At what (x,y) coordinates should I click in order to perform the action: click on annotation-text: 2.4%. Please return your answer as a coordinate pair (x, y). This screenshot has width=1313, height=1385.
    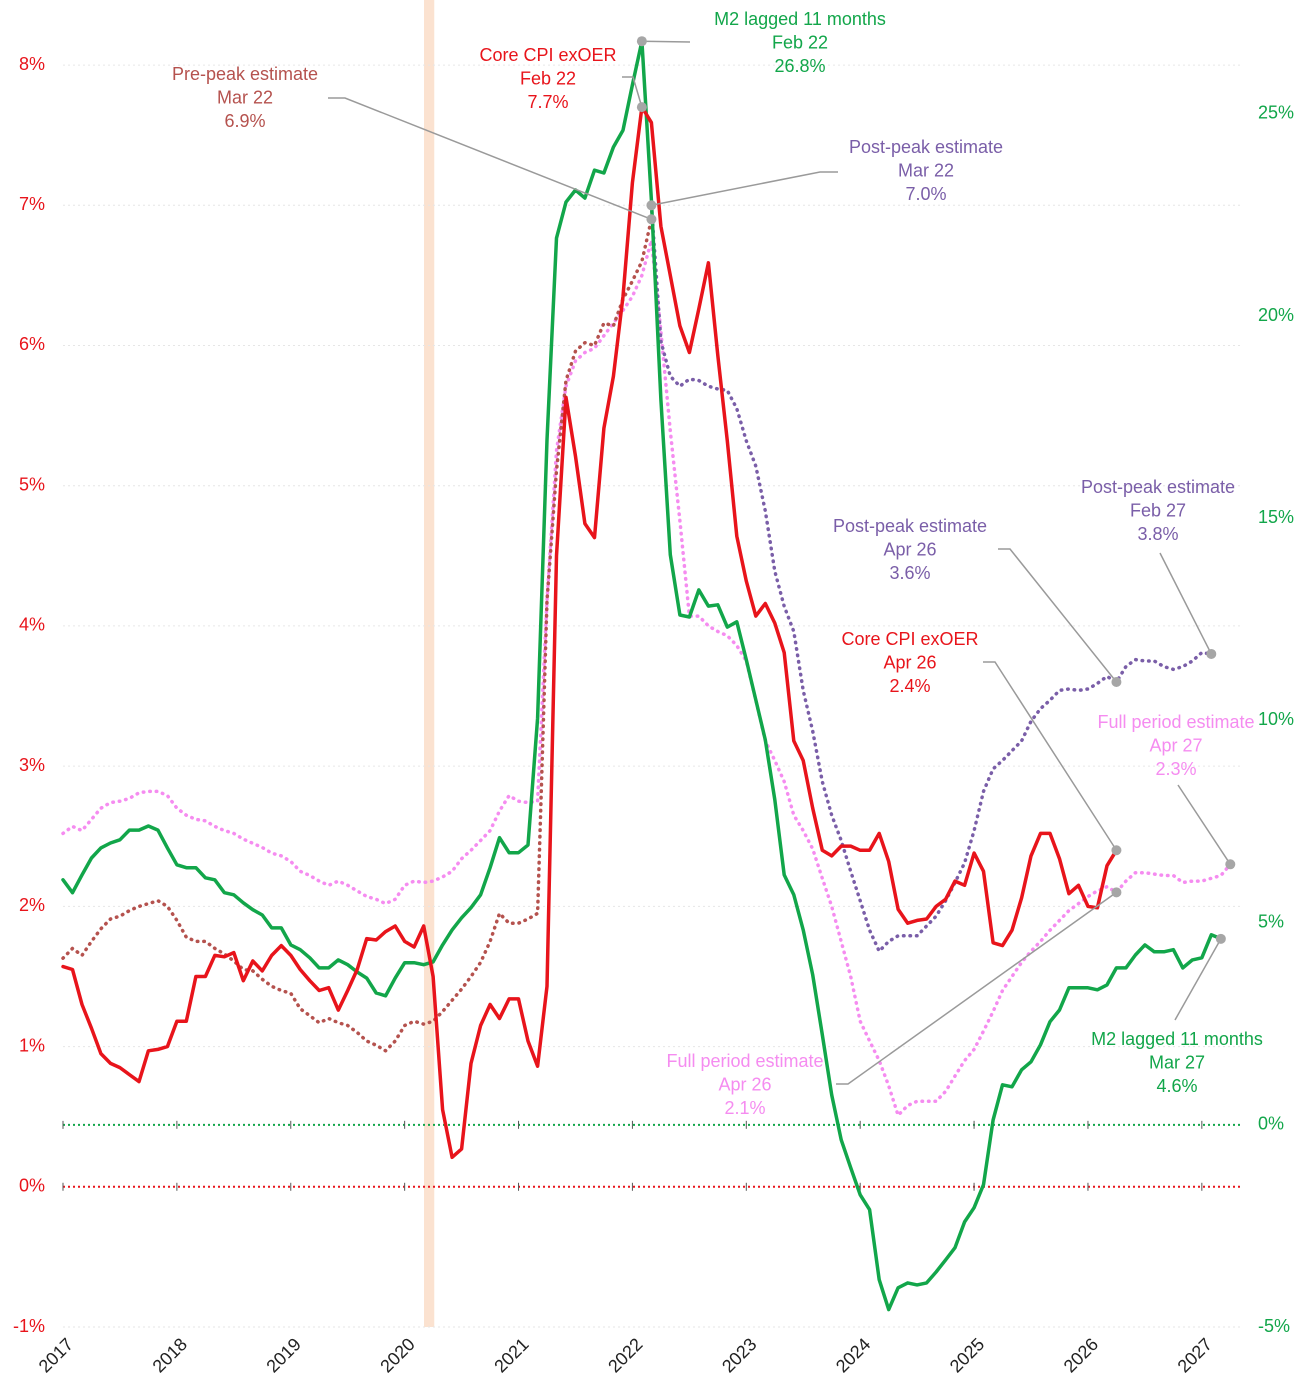
    Looking at the image, I should click on (909, 686).